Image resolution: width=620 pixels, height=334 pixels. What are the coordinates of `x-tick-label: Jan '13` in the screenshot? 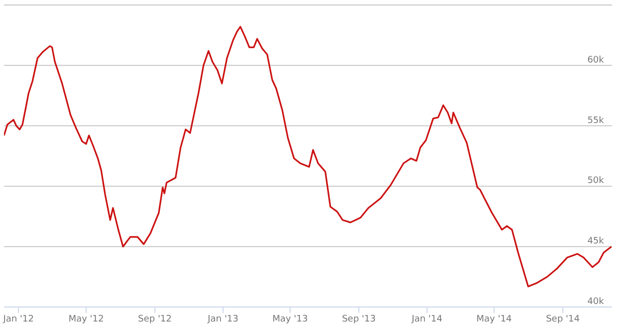 It's located at (222, 319).